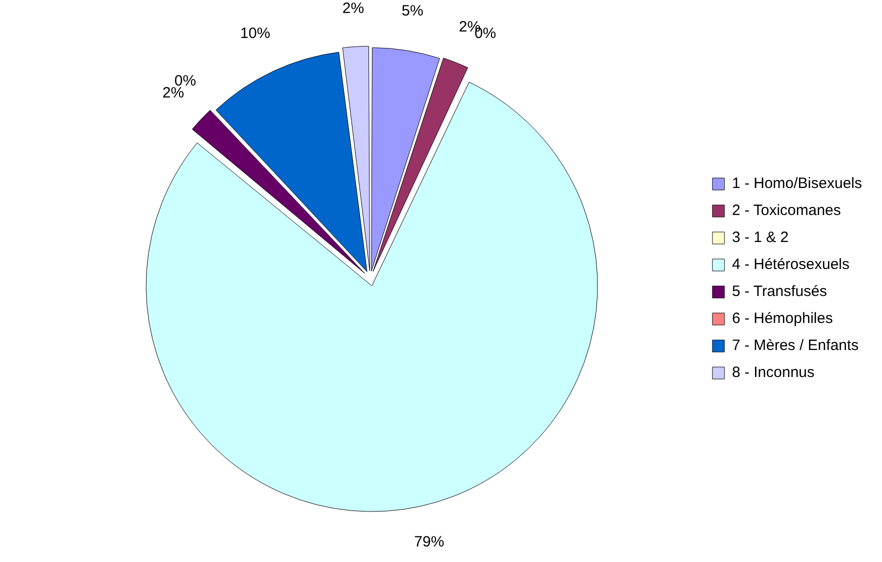 The width and height of the screenshot is (882, 562). Describe the element at coordinates (786, 211) in the screenshot. I see `legend-label: 2 - Toxicomanes` at that location.